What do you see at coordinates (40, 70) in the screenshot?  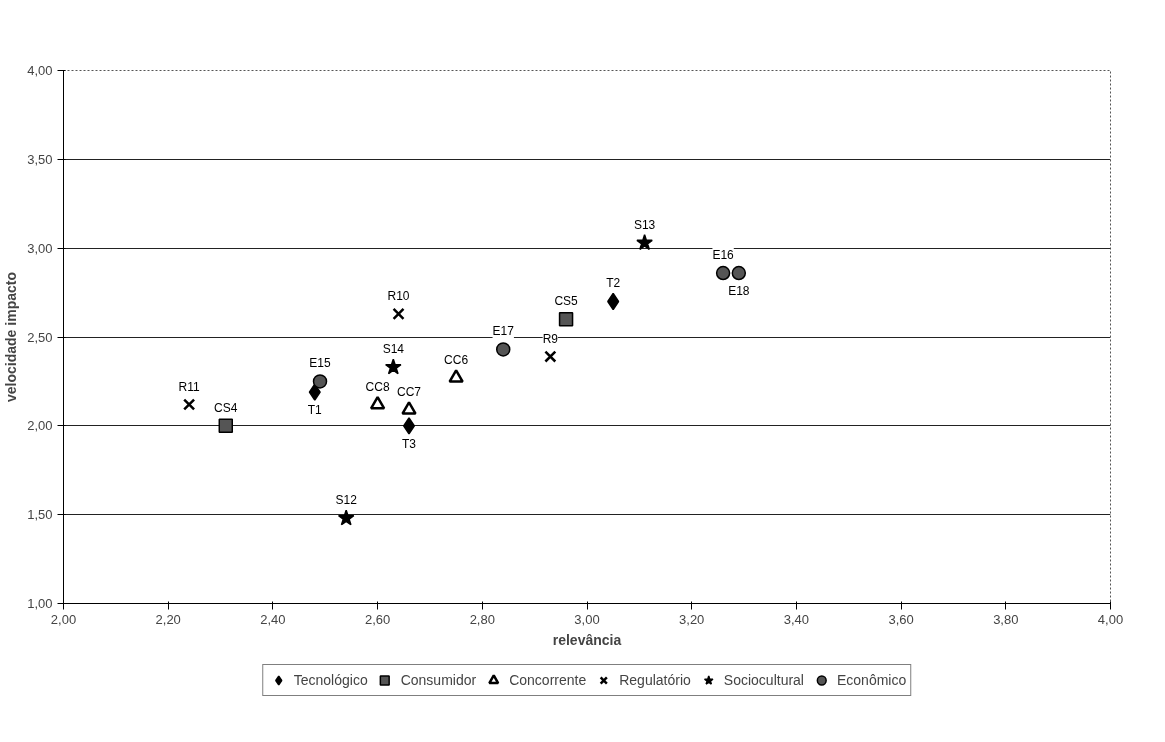 I see `y-tick-label: 4,00` at bounding box center [40, 70].